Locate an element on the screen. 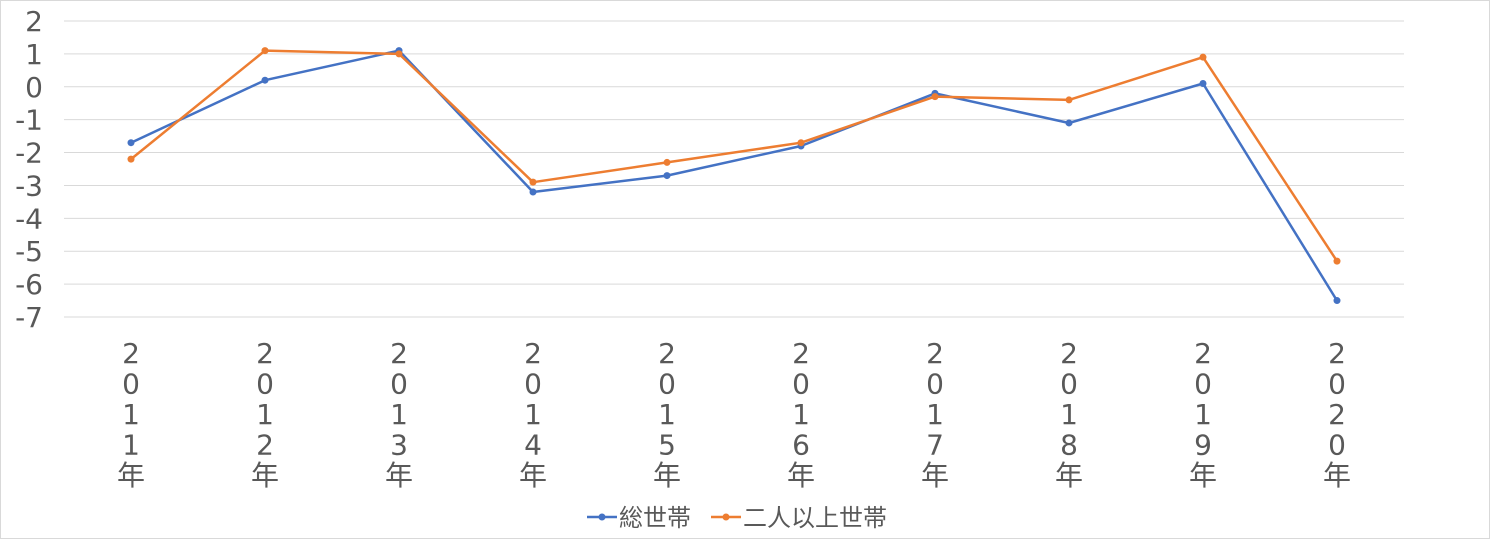 The image size is (1490, 540). legend-label: 二人以上世帯 is located at coordinates (815, 518).